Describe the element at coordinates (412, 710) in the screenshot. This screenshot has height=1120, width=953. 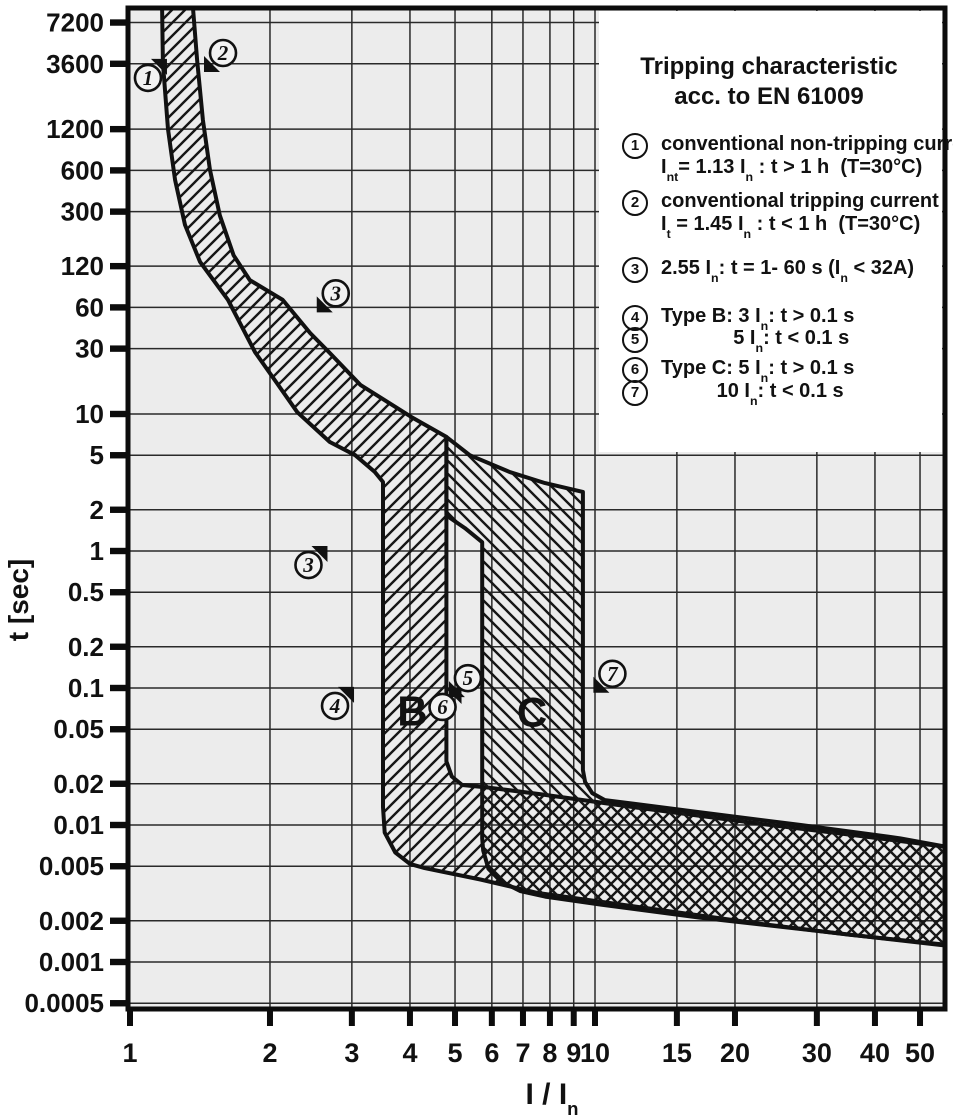
I see `zone-label-B: B` at that location.